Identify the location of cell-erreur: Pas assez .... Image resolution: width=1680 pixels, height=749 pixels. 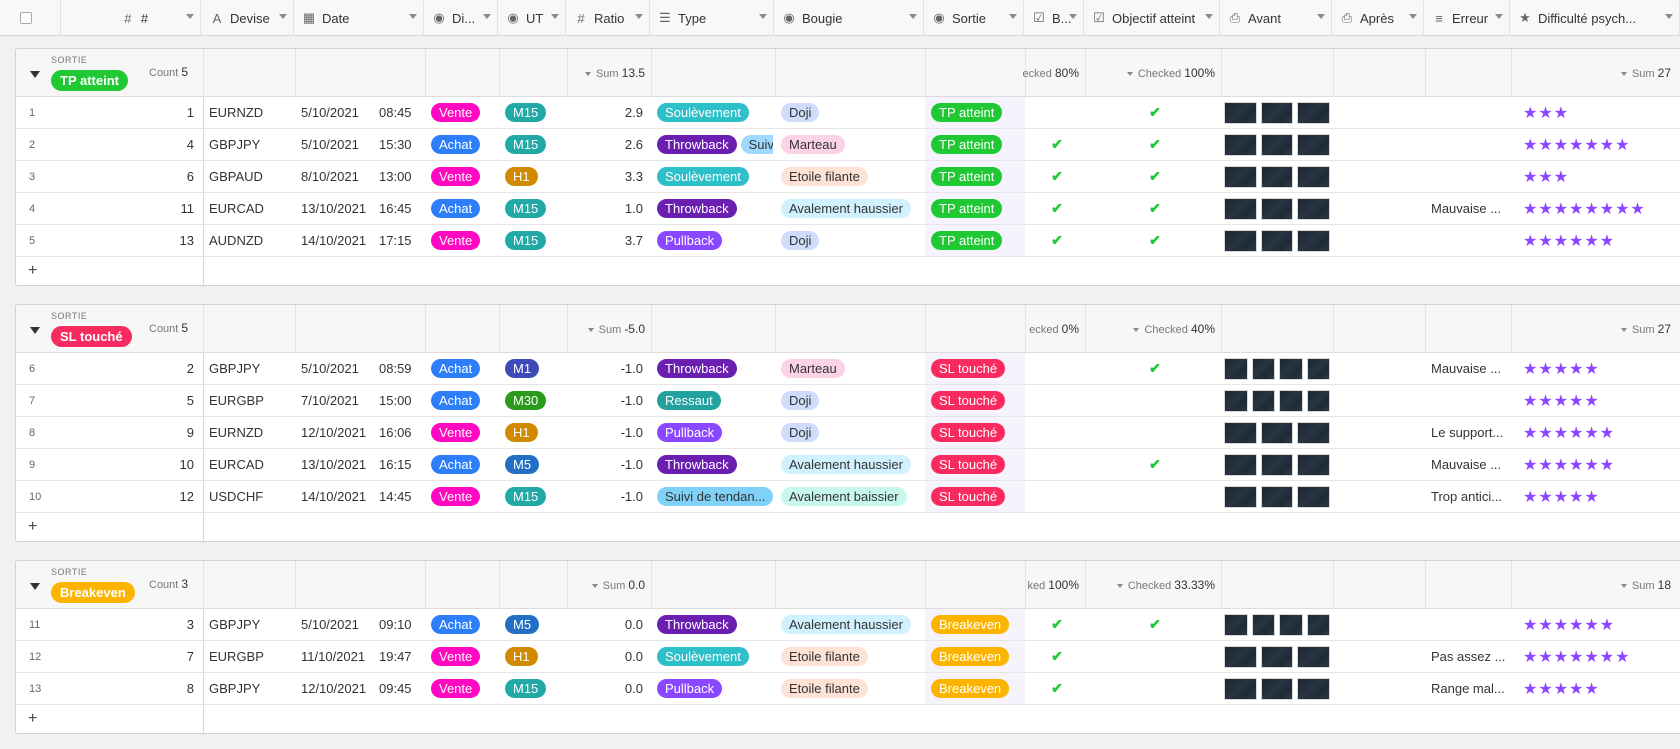
(1468, 656).